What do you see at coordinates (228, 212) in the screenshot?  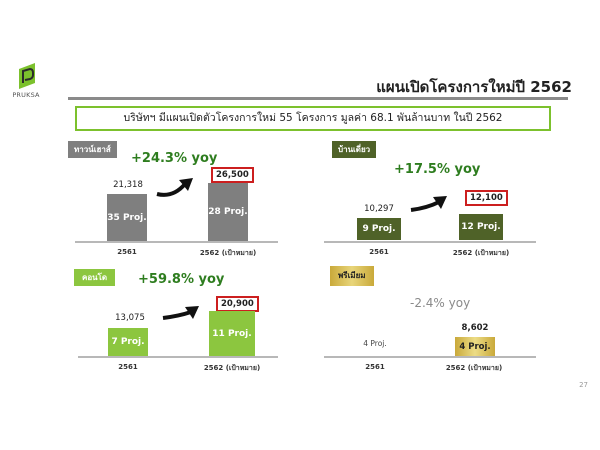 I see `bar-townhouse-2562: 28 Proj.` at bounding box center [228, 212].